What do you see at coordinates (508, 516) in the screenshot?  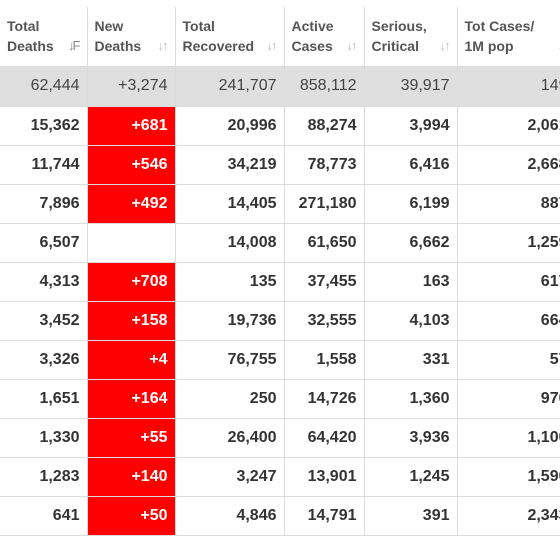 I see `cell-tot-cases-per-1m: 2,343` at bounding box center [508, 516].